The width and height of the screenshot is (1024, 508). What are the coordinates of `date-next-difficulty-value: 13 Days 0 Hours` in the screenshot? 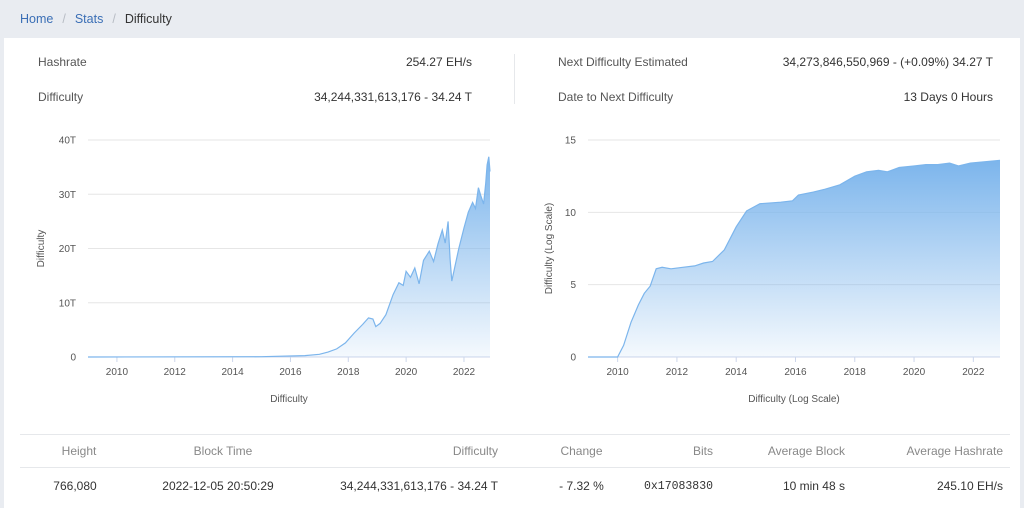 It's located at (948, 97).